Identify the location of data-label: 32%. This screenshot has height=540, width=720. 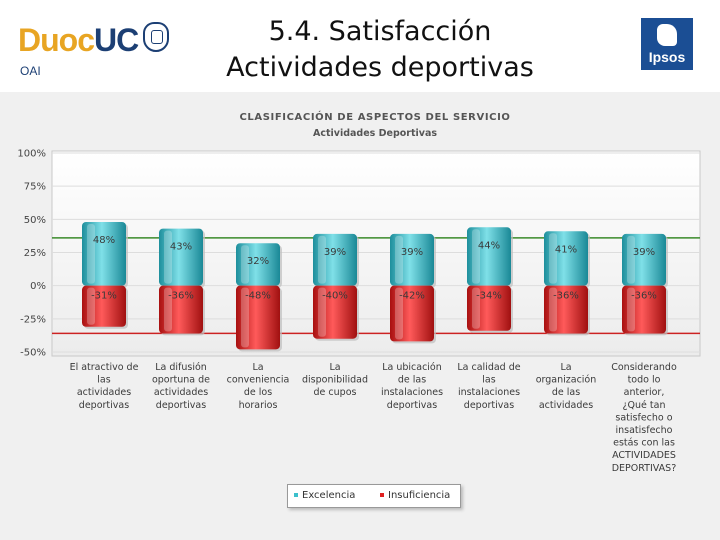
(258, 261).